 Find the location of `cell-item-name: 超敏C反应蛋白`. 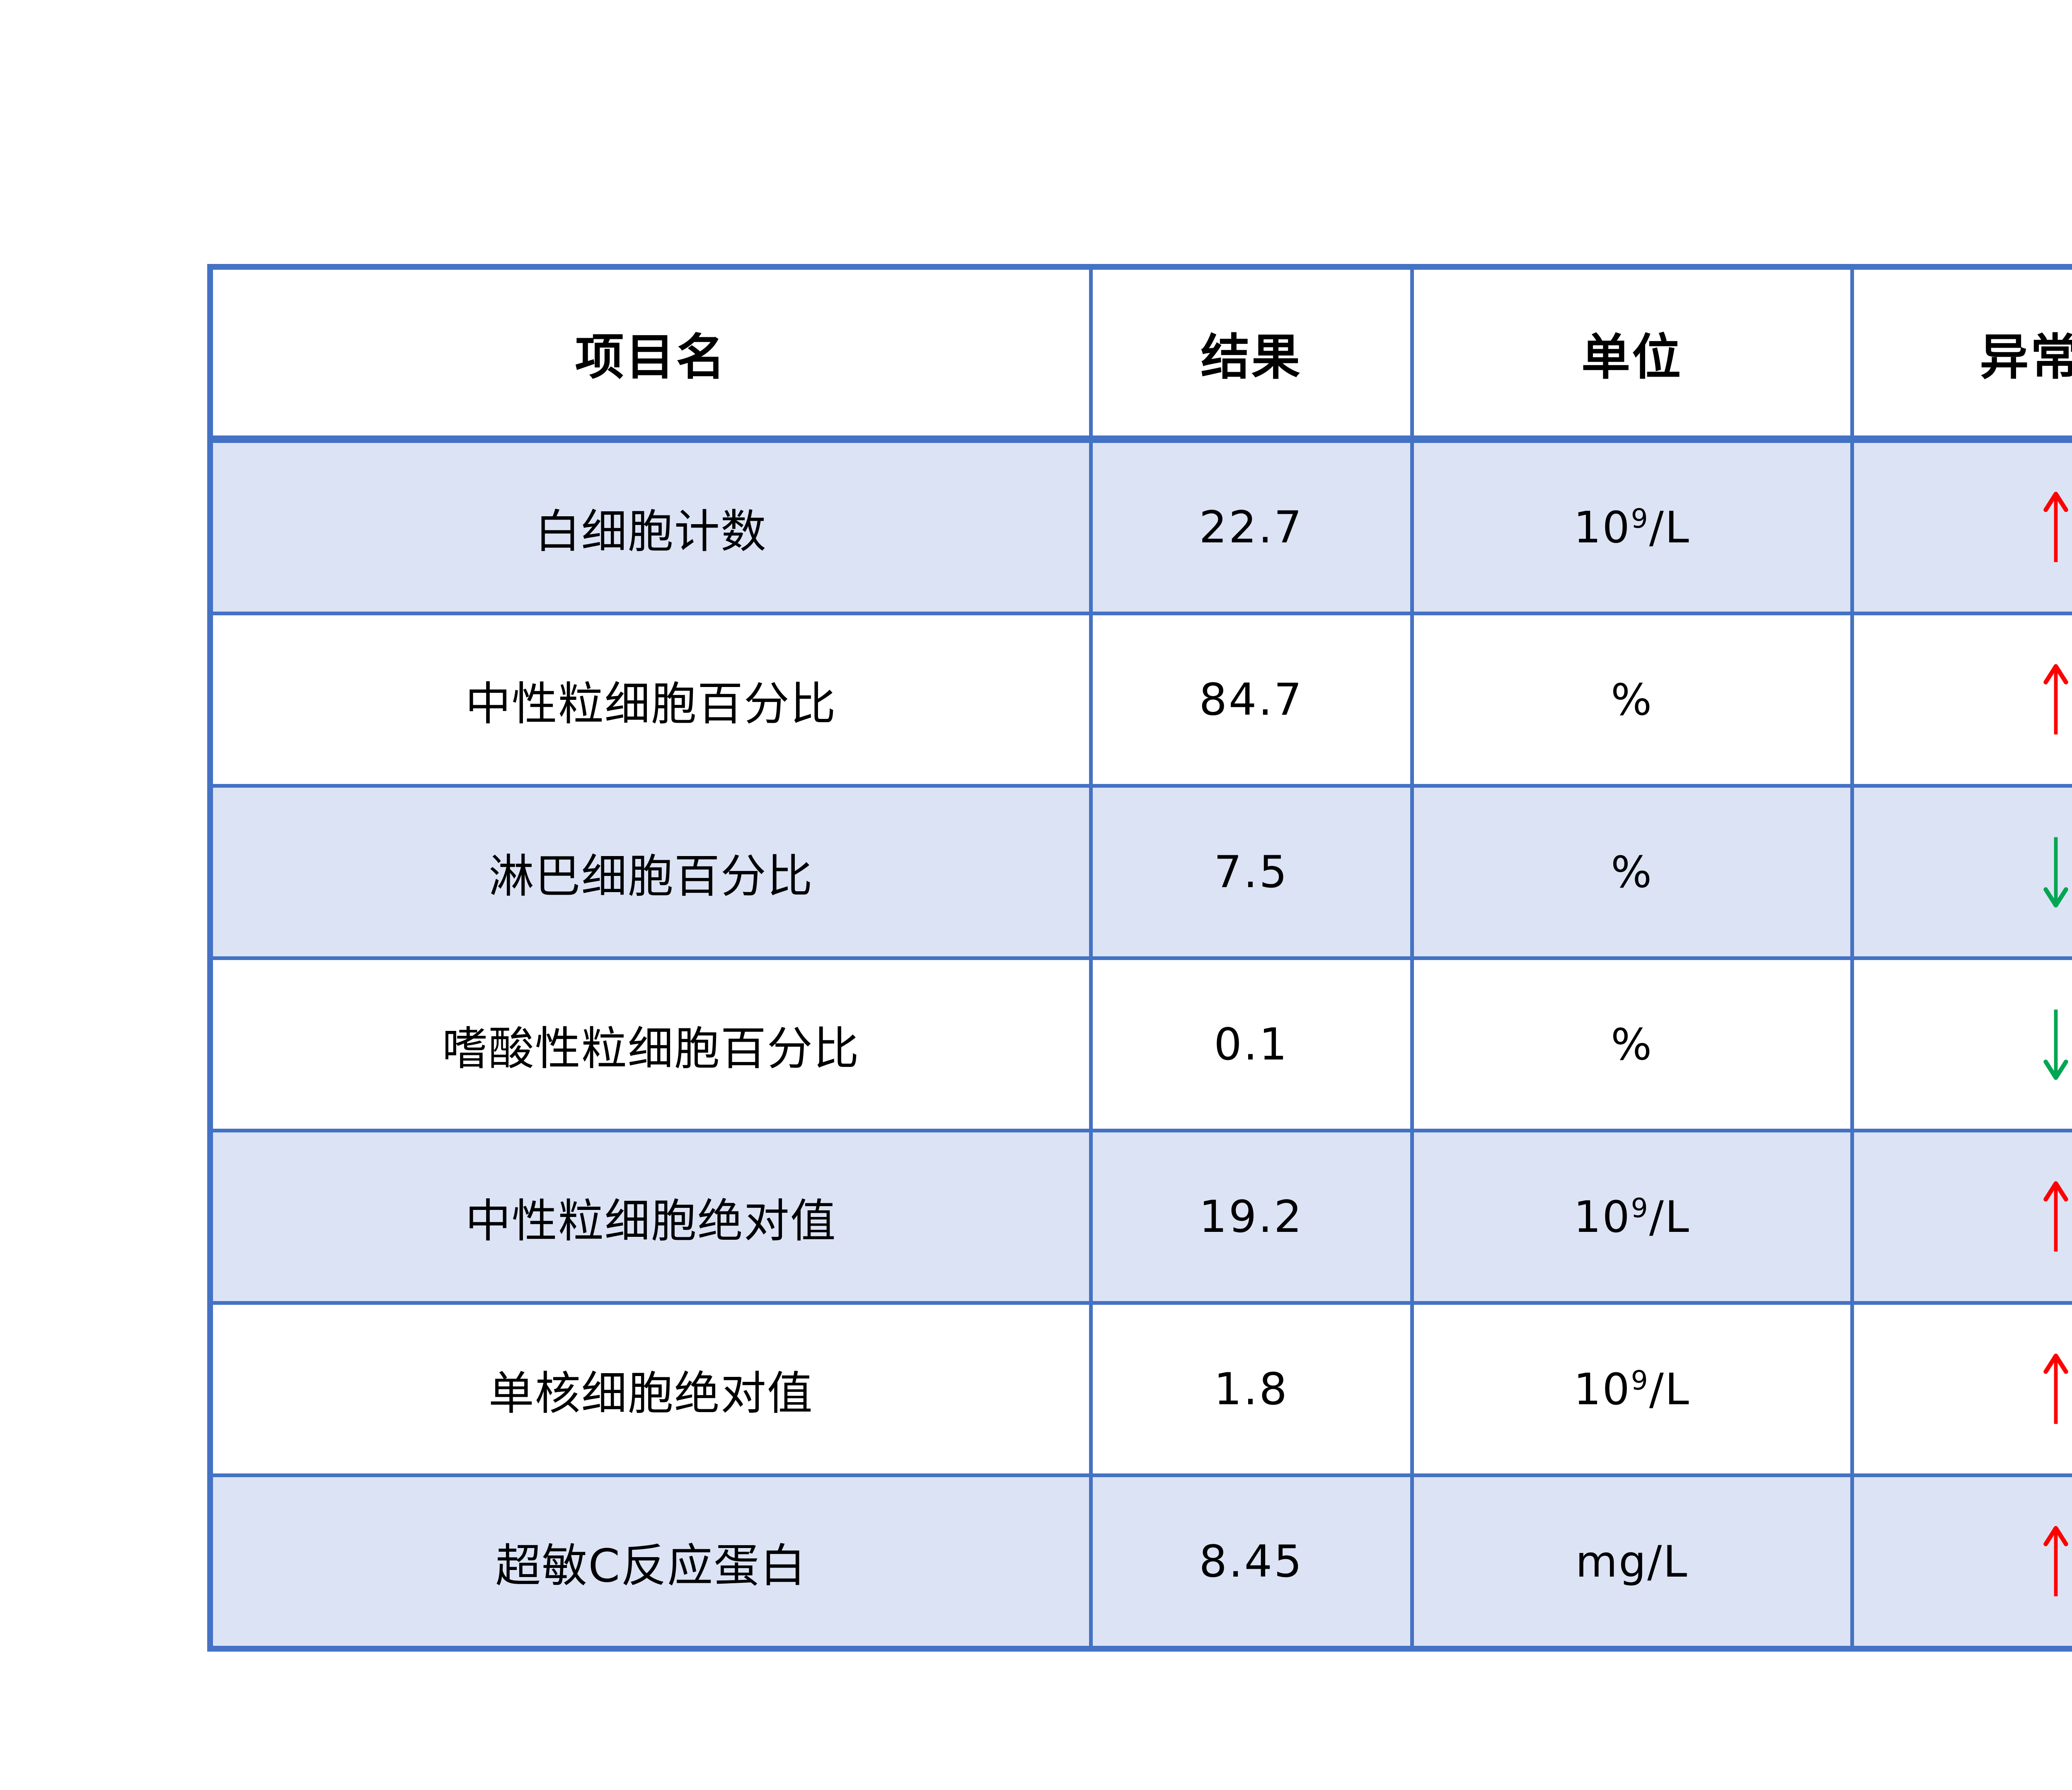

cell-item-name: 超敏C反应蛋白 is located at coordinates (650, 1564).